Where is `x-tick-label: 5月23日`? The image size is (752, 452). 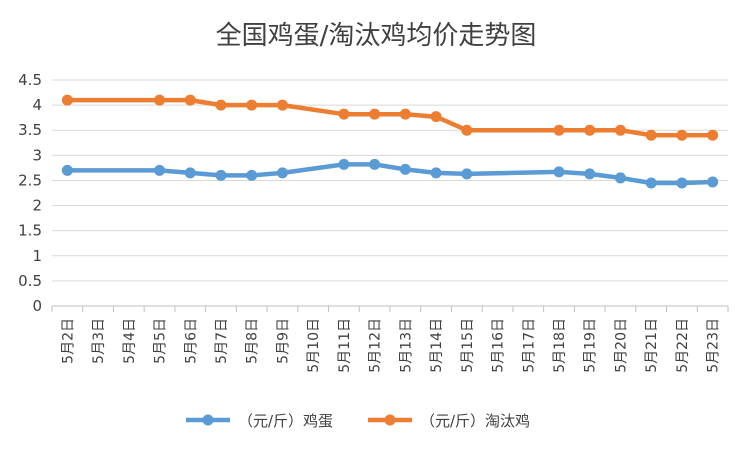
x-tick-label: 5月23日 is located at coordinates (714, 345).